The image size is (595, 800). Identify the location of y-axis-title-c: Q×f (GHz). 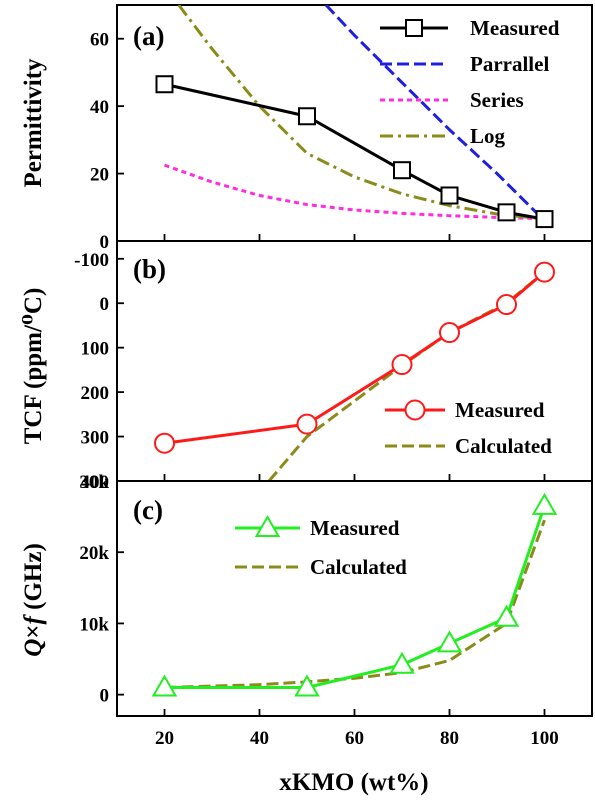
(33, 600).